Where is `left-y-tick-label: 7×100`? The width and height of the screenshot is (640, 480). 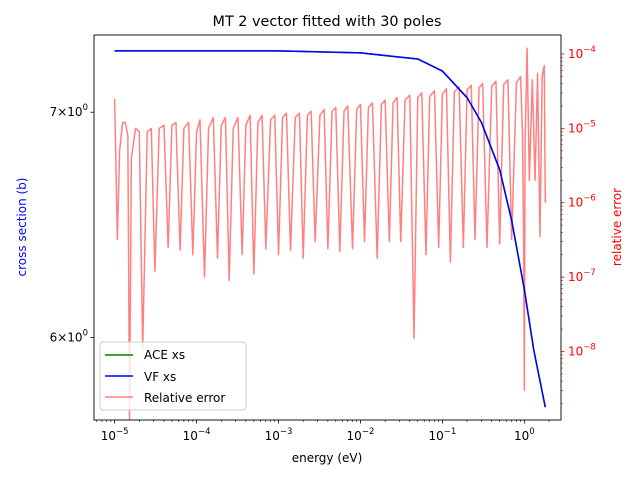 left-y-tick-label: 7×100 is located at coordinates (69, 111).